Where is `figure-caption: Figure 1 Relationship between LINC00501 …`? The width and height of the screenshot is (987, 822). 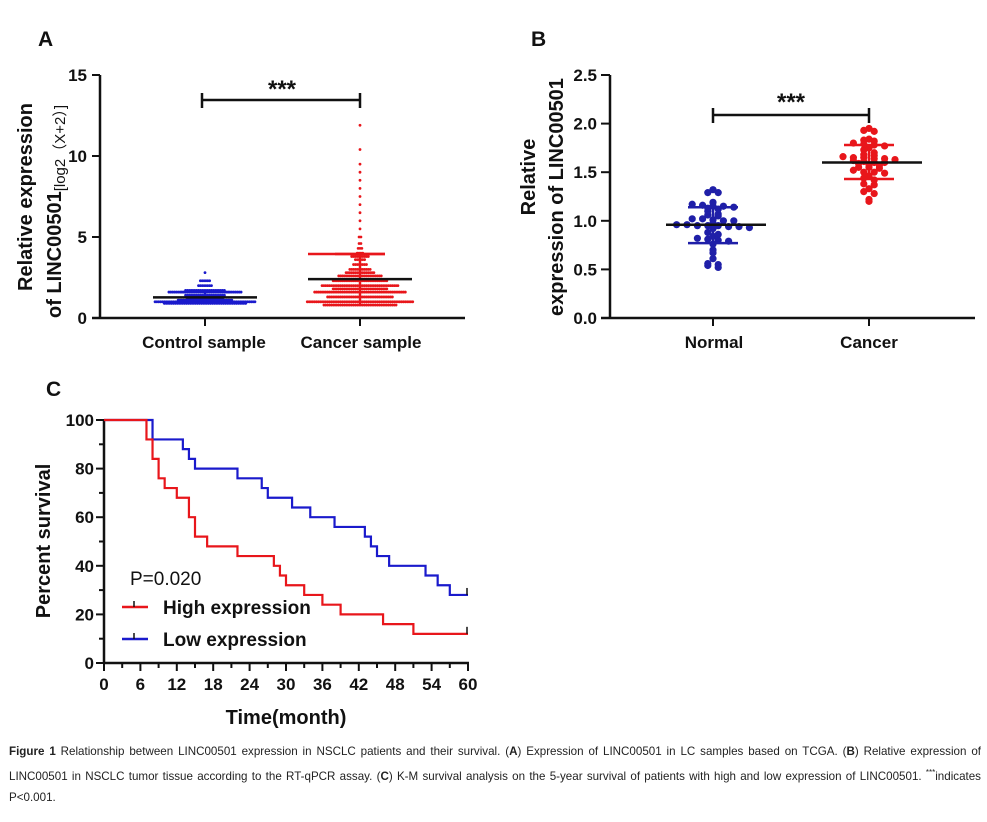
figure-caption: Figure 1 Relationship between LINC00501 … is located at coordinates (495, 774).